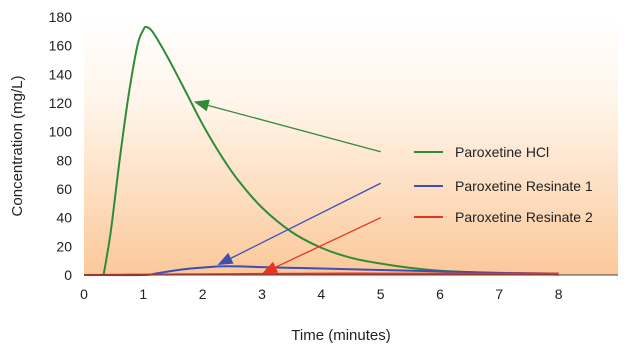 The image size is (642, 349). Describe the element at coordinates (17, 146) in the screenshot. I see `y-axis-title: Concentration (mg/L)` at that location.